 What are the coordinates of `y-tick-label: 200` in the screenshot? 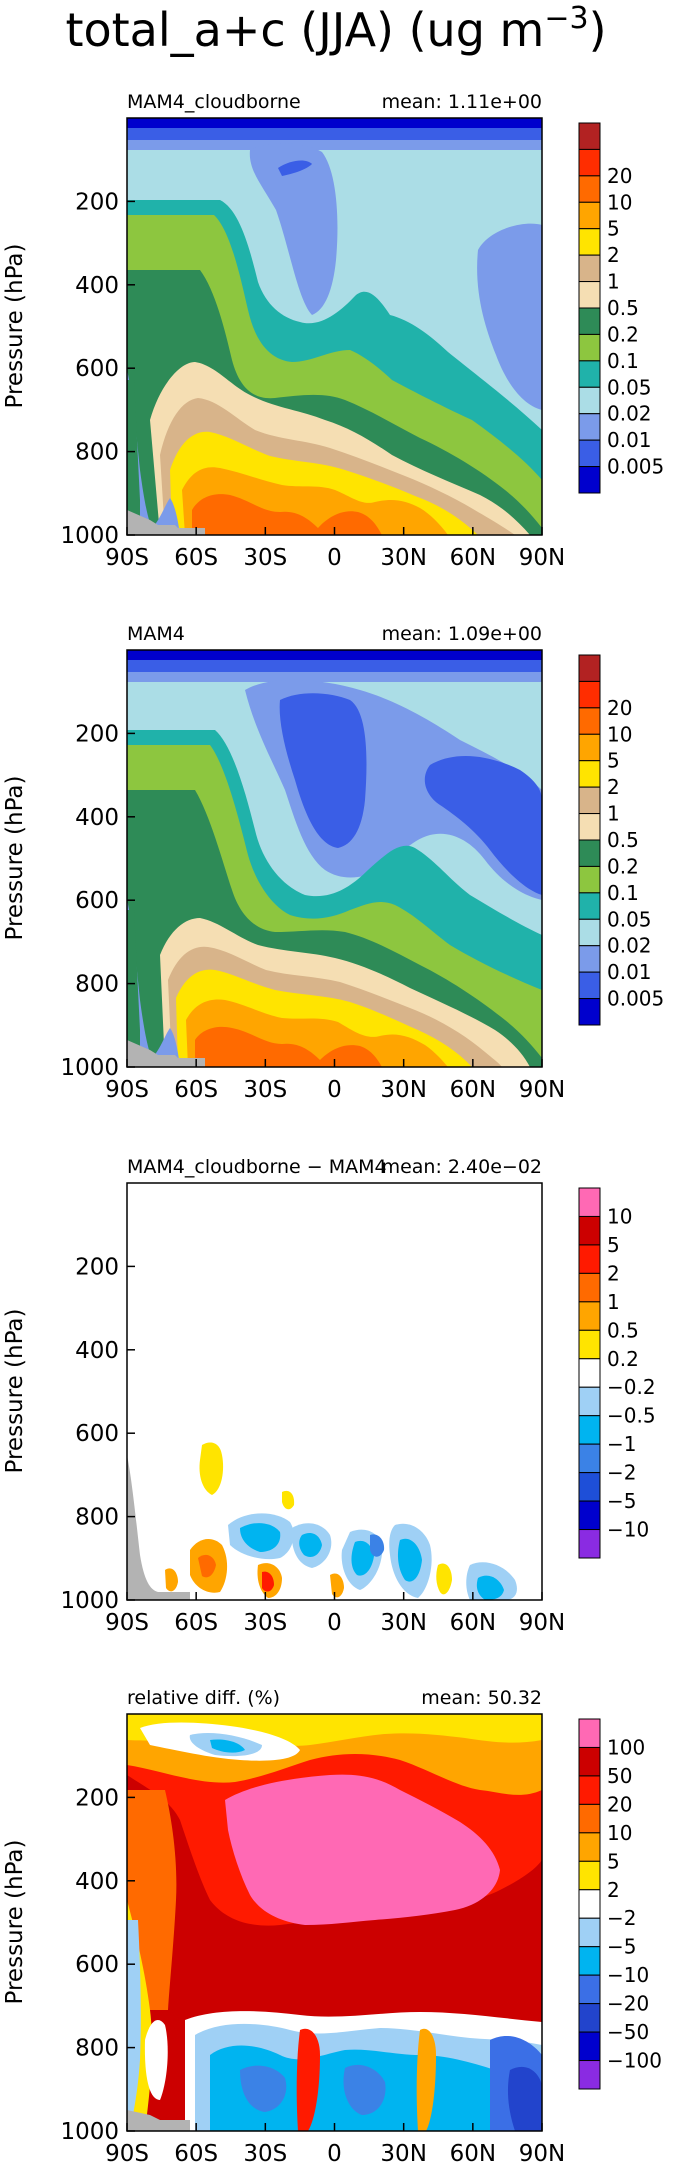 It's located at (97, 734).